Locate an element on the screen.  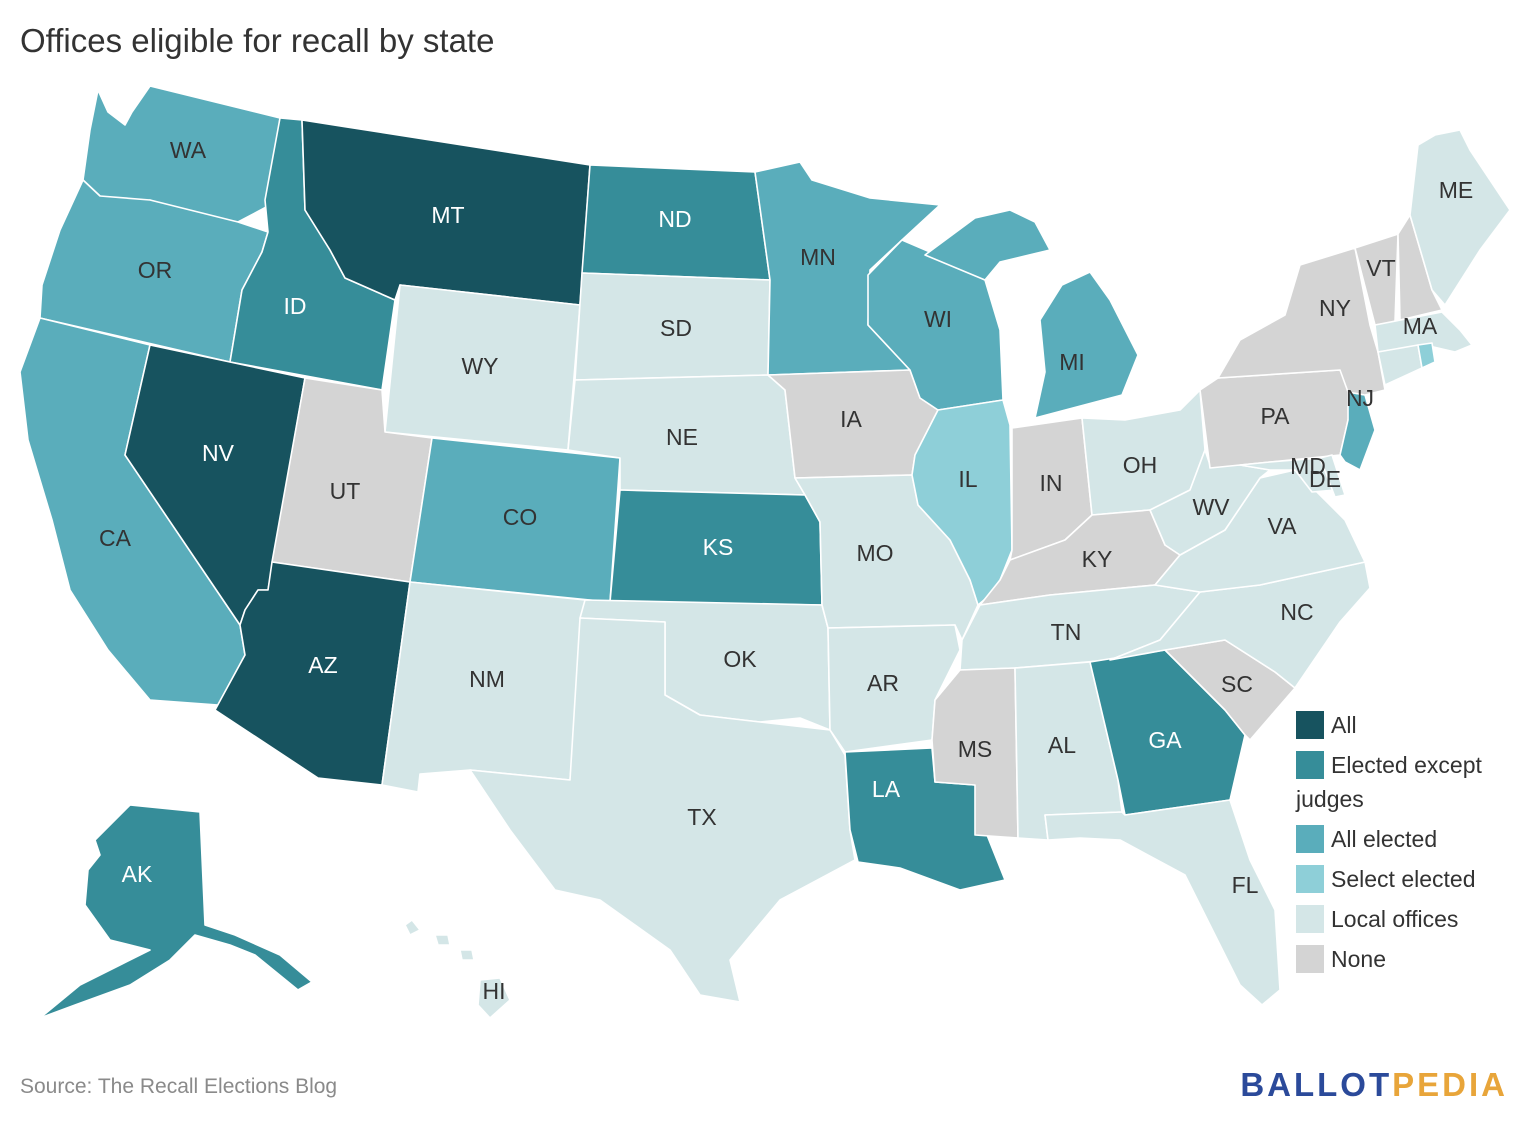
state-label-ME: ME is located at coordinates (1456, 190).